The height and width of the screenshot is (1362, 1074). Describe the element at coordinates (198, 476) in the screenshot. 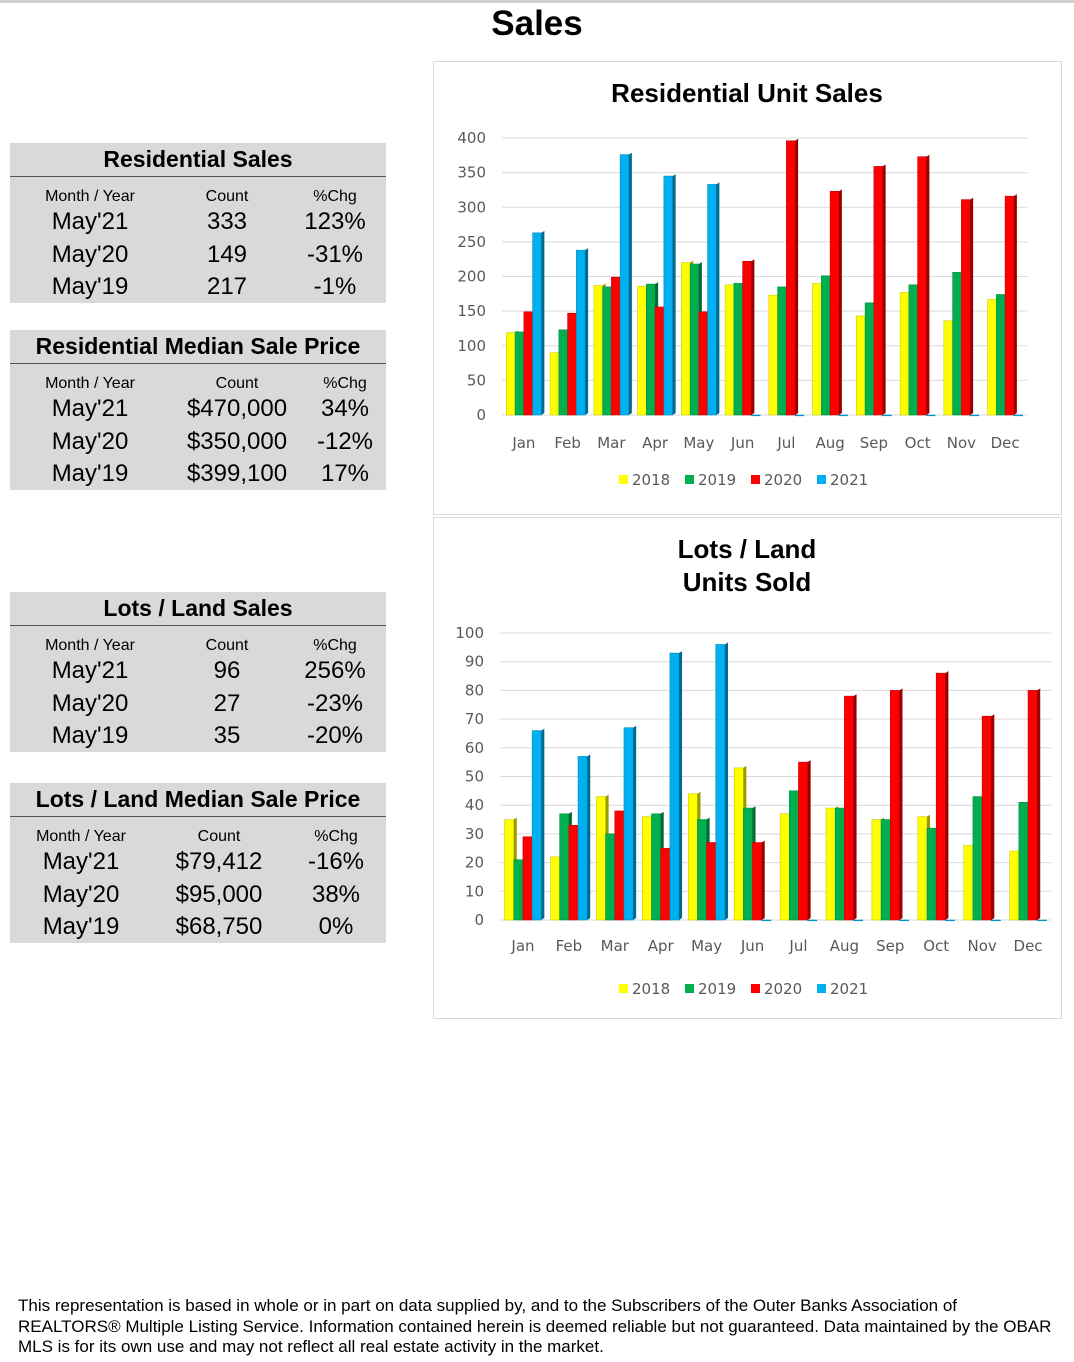

I see `table-row: May'19 $399,100 17%` at that location.